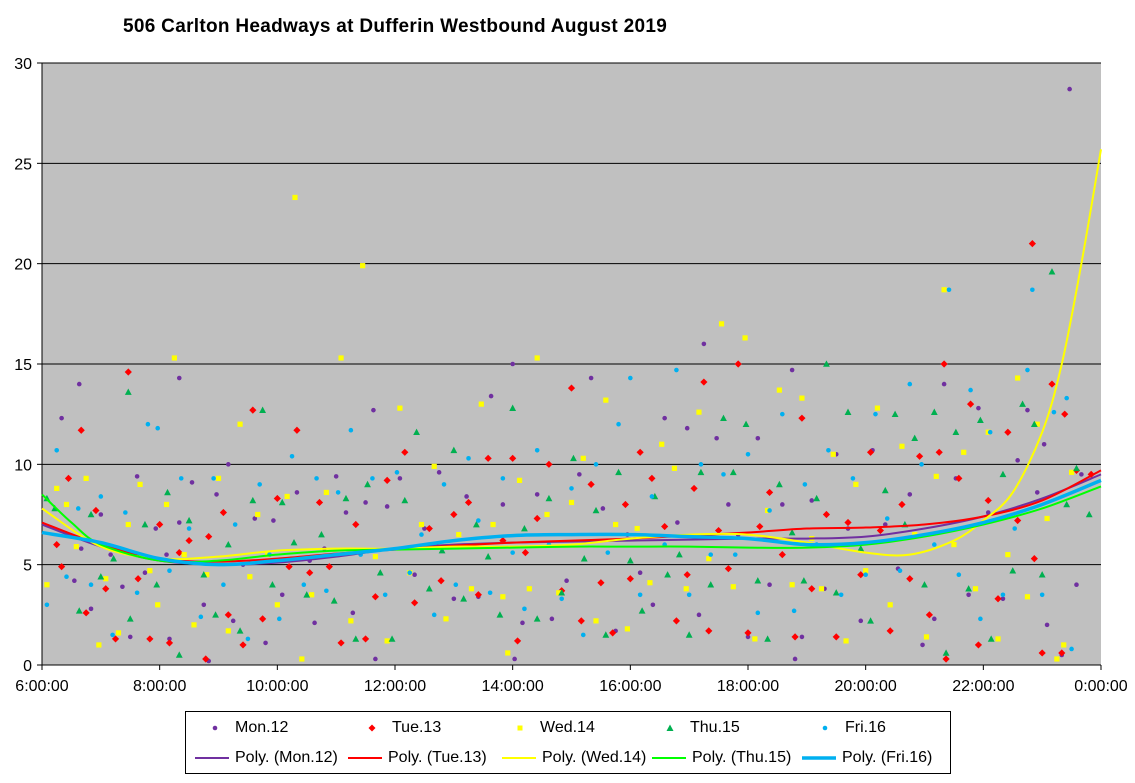  Describe the element at coordinates (215, 728) in the screenshot. I see `legend-marker-mon12` at that location.